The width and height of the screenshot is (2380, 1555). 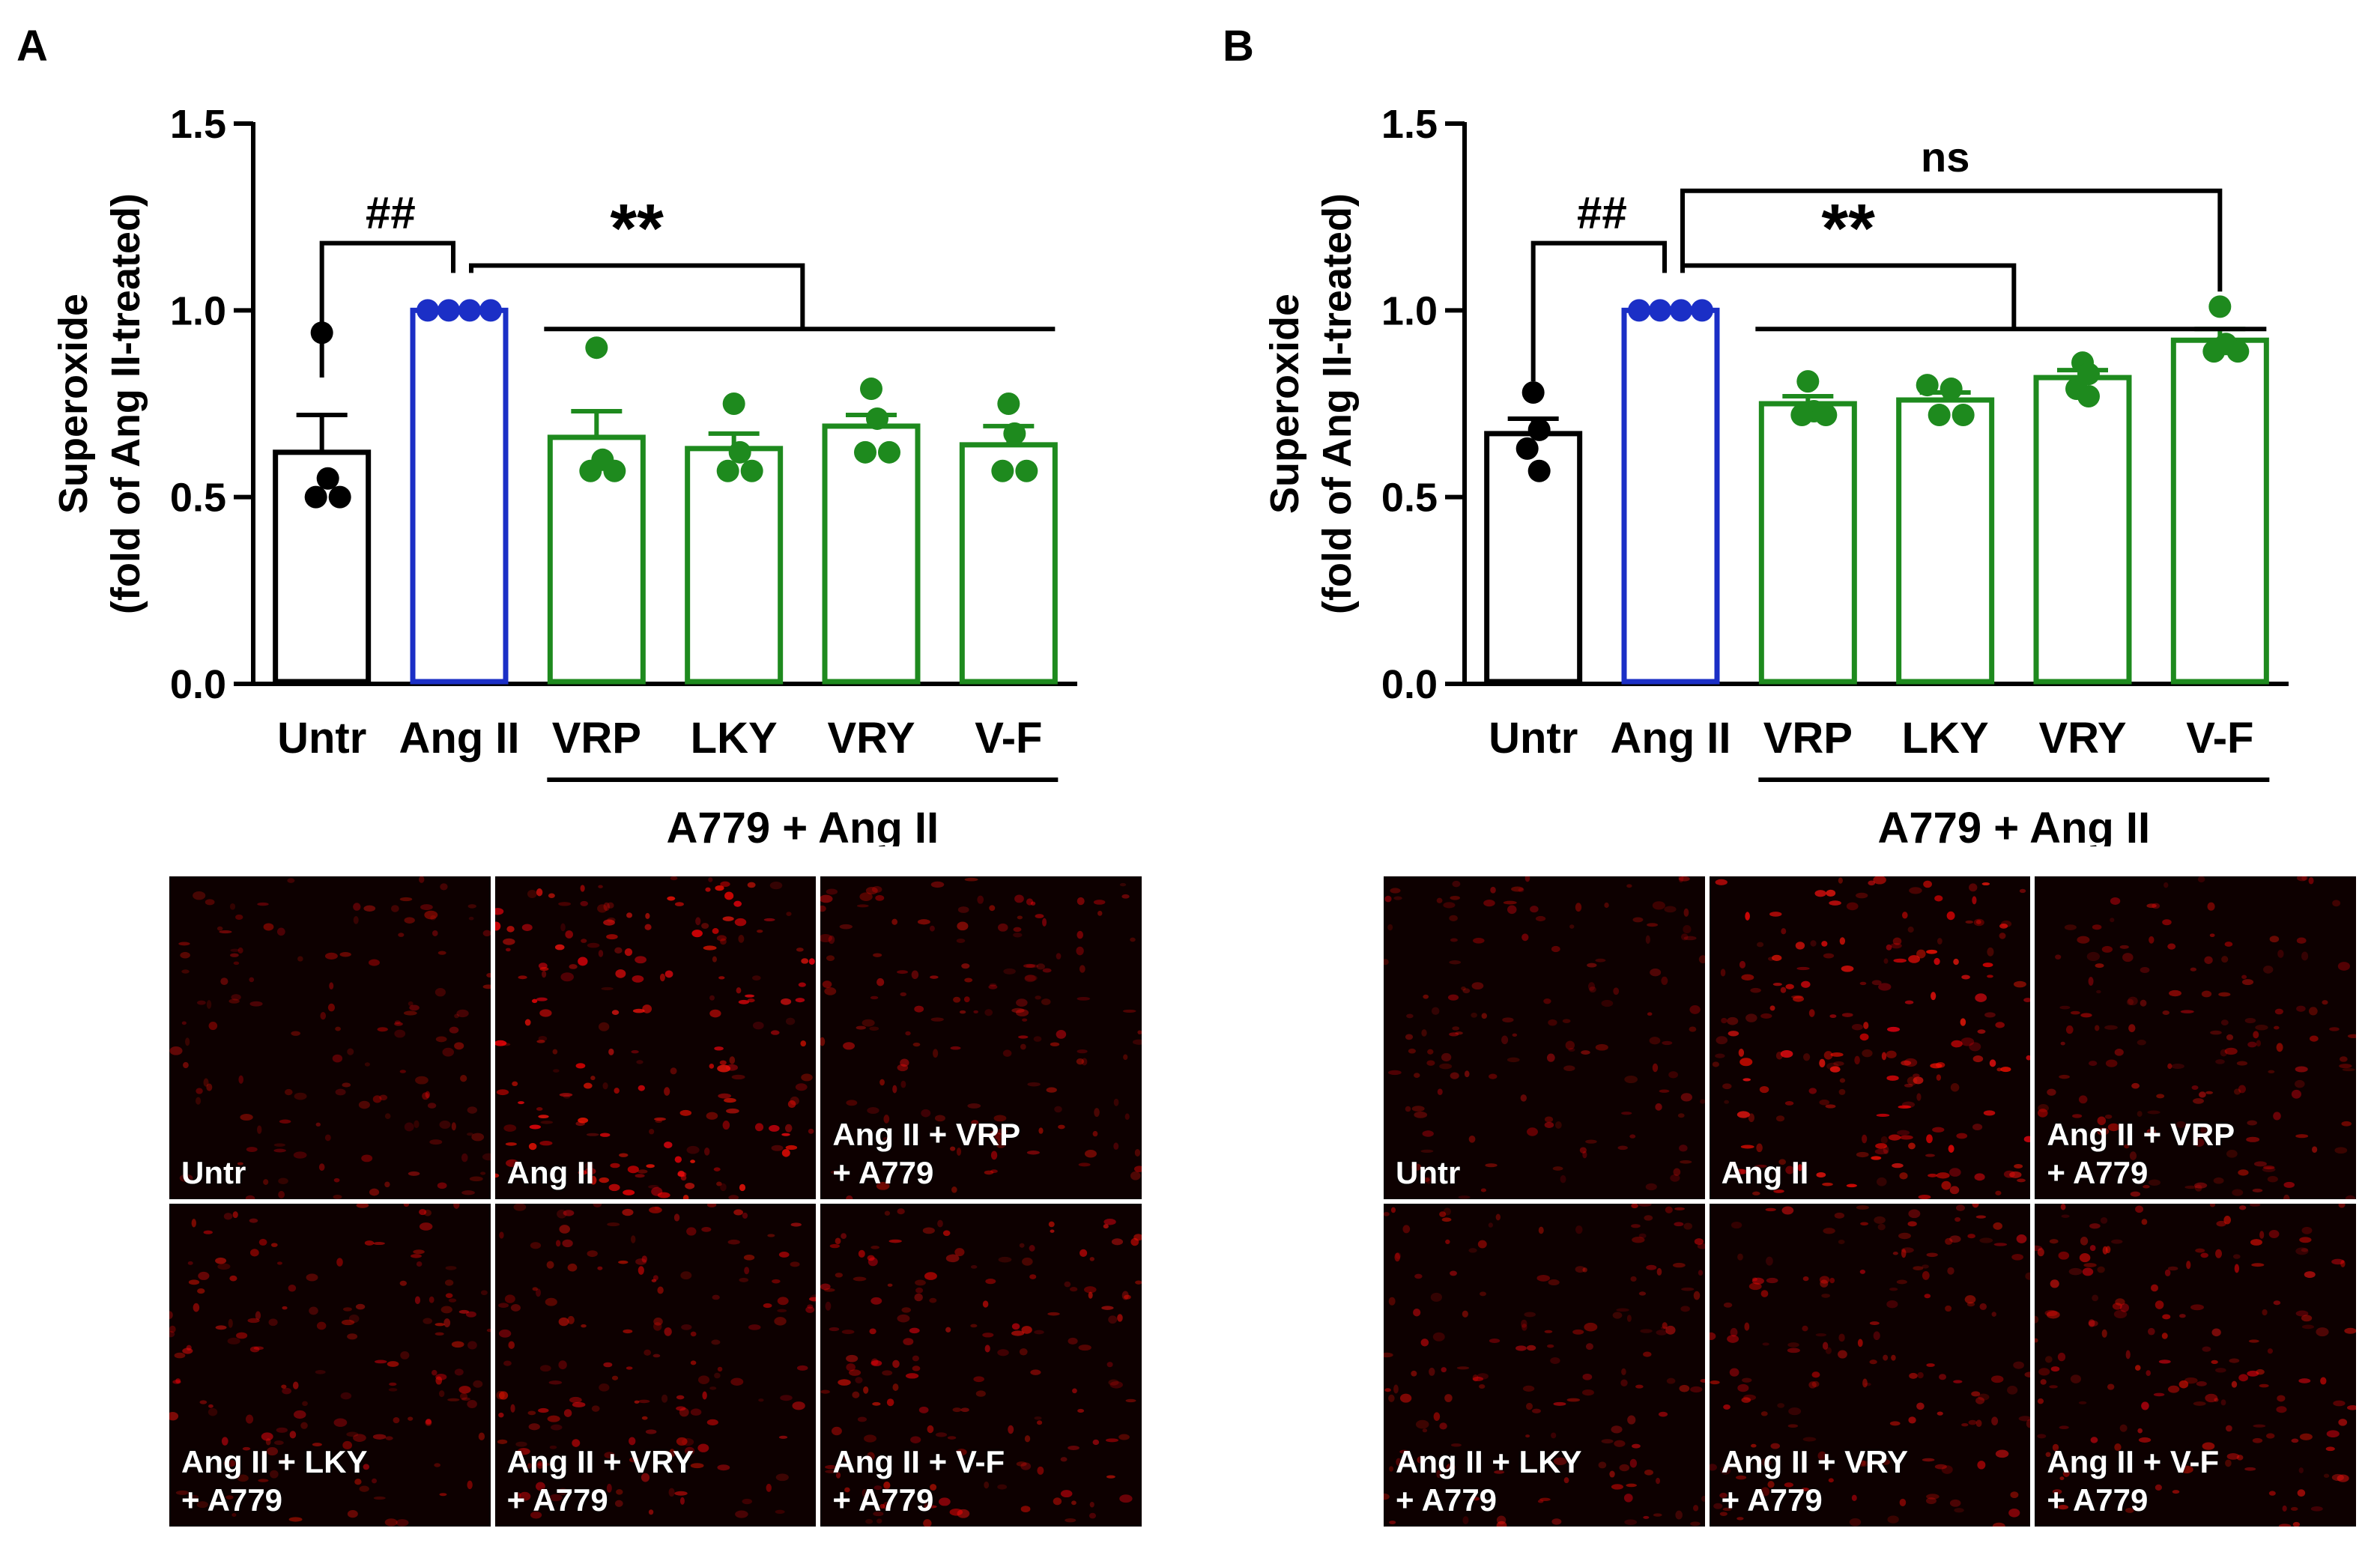 I want to click on image-label: Ang II + VRY + A779, so click(x=600, y=1481).